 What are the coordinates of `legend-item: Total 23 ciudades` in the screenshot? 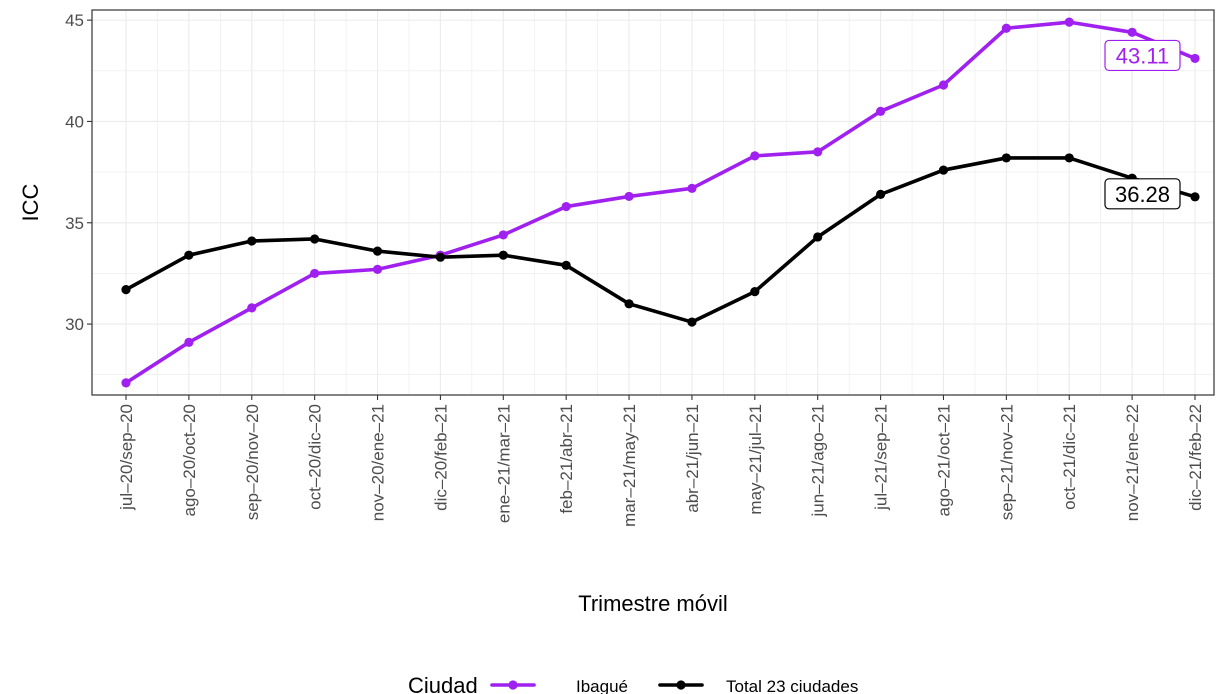 It's located at (758, 685).